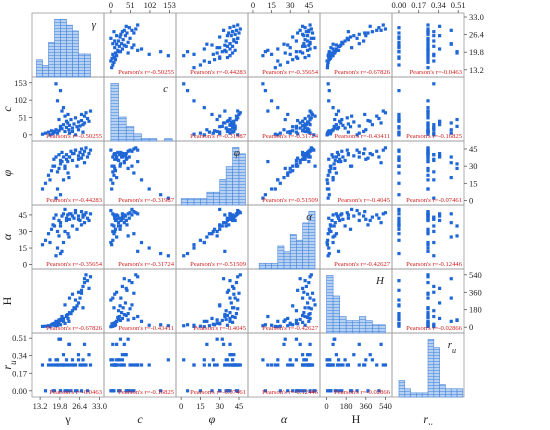 This screenshot has height=430, width=550. I want to click on pearson-label-ru-H: Pearson's r=-0.02866, so click(362, 392).